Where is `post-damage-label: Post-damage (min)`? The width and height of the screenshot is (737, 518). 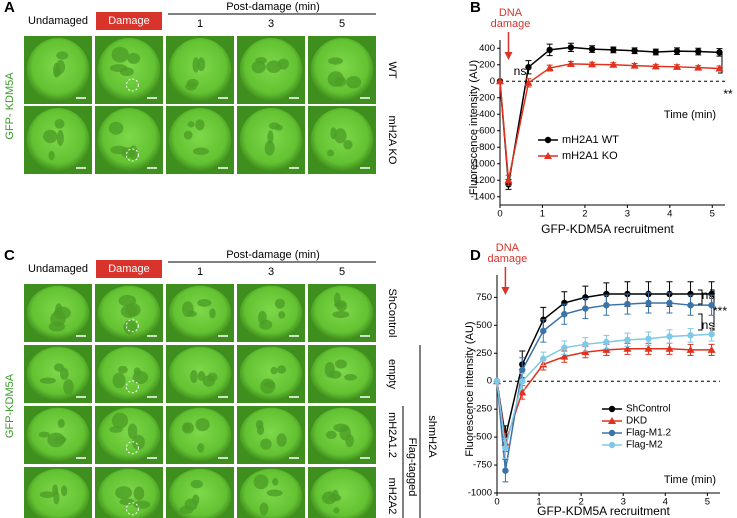
post-damage-label: Post-damage (min) is located at coordinates (273, 7).